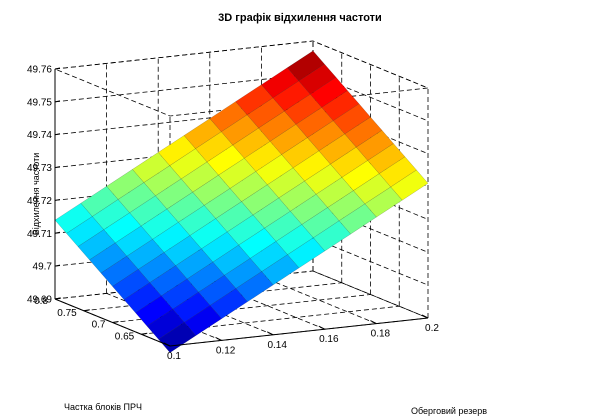  Describe the element at coordinates (277, 345) in the screenshot. I see `x-tick-label: 0.14` at that location.